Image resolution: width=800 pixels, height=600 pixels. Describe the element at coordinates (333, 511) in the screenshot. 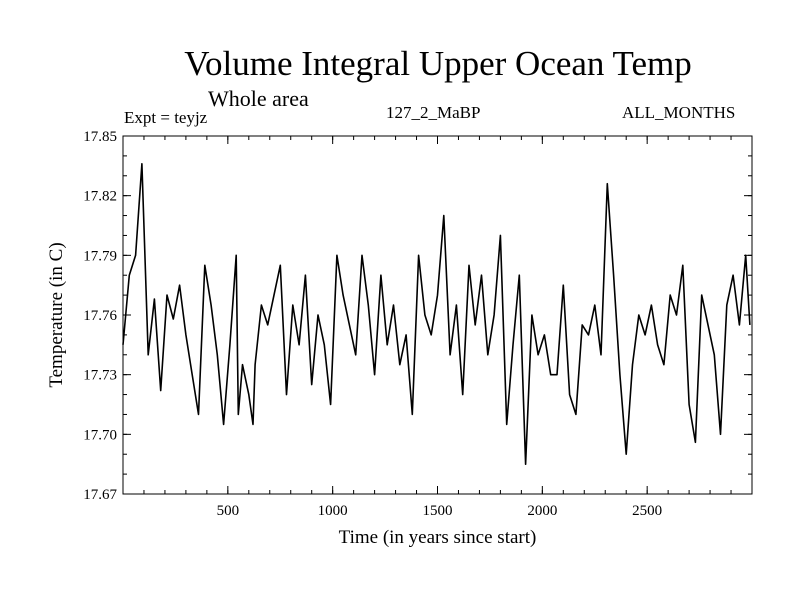

I see `x-tick-label: 1000` at that location.